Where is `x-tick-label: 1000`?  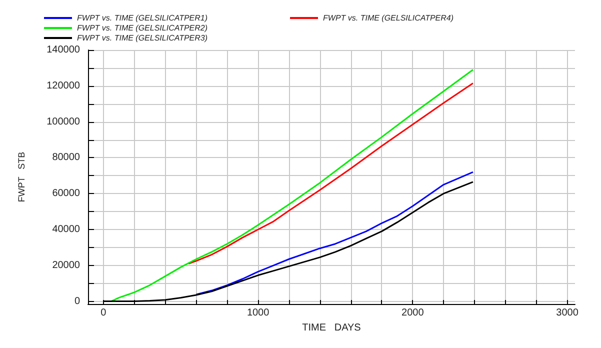 x-tick-label: 1000 is located at coordinates (258, 313).